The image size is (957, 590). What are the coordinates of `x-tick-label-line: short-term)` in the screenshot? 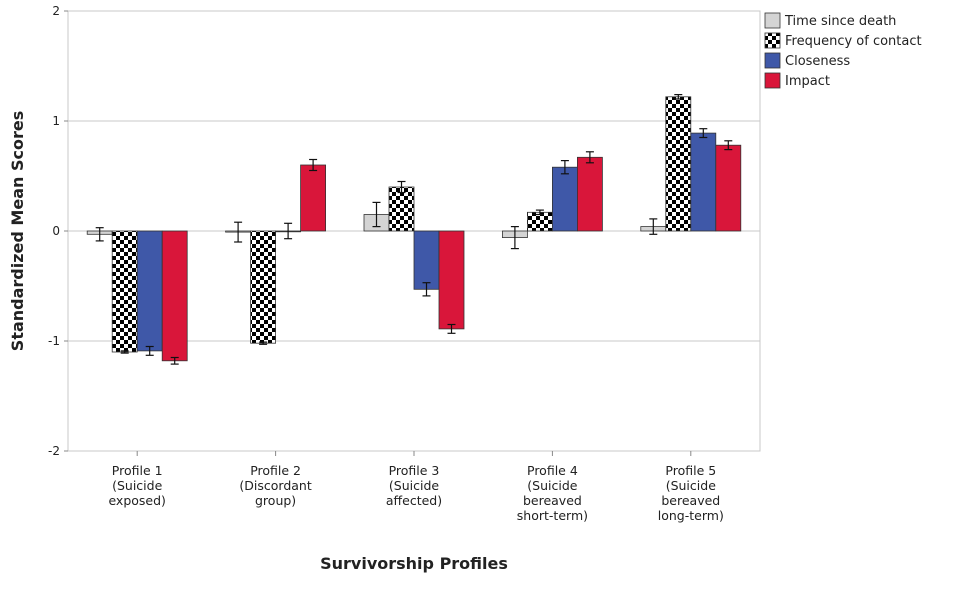 It's located at (552, 515).